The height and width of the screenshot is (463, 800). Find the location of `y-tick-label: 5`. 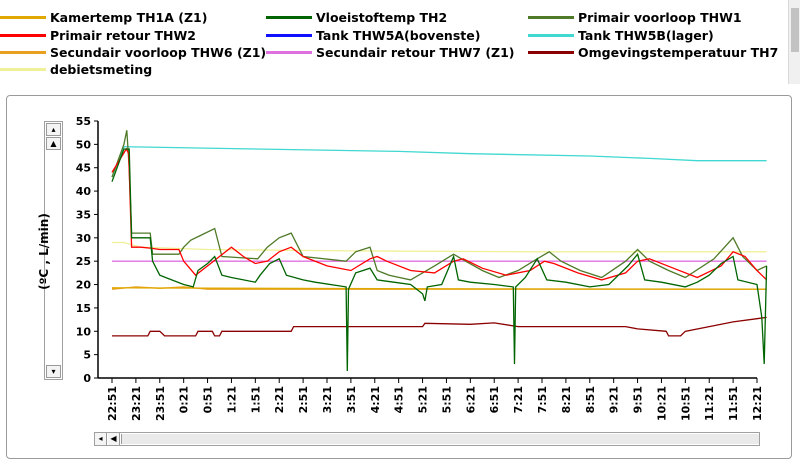

y-tick-label: 5 is located at coordinates (87, 355).